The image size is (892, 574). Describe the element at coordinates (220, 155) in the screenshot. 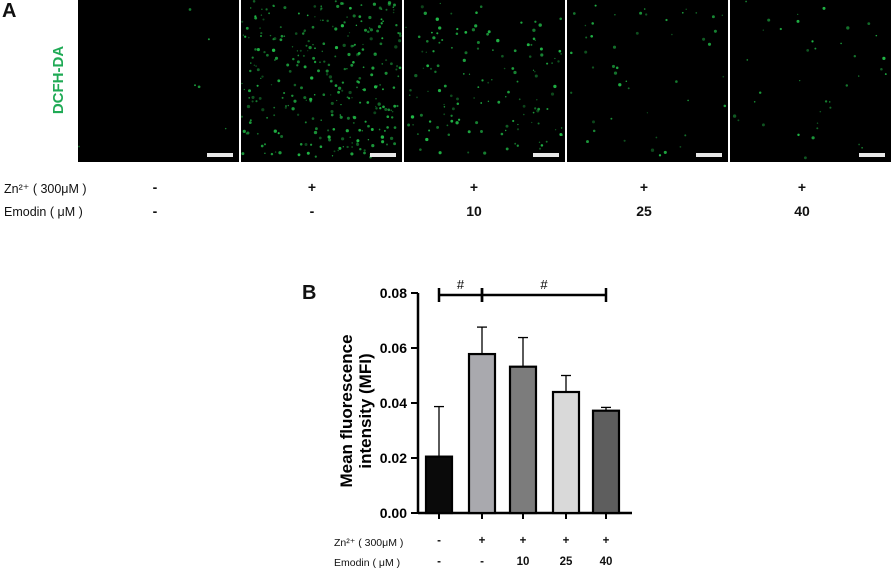

I see `scale-bar` at that location.